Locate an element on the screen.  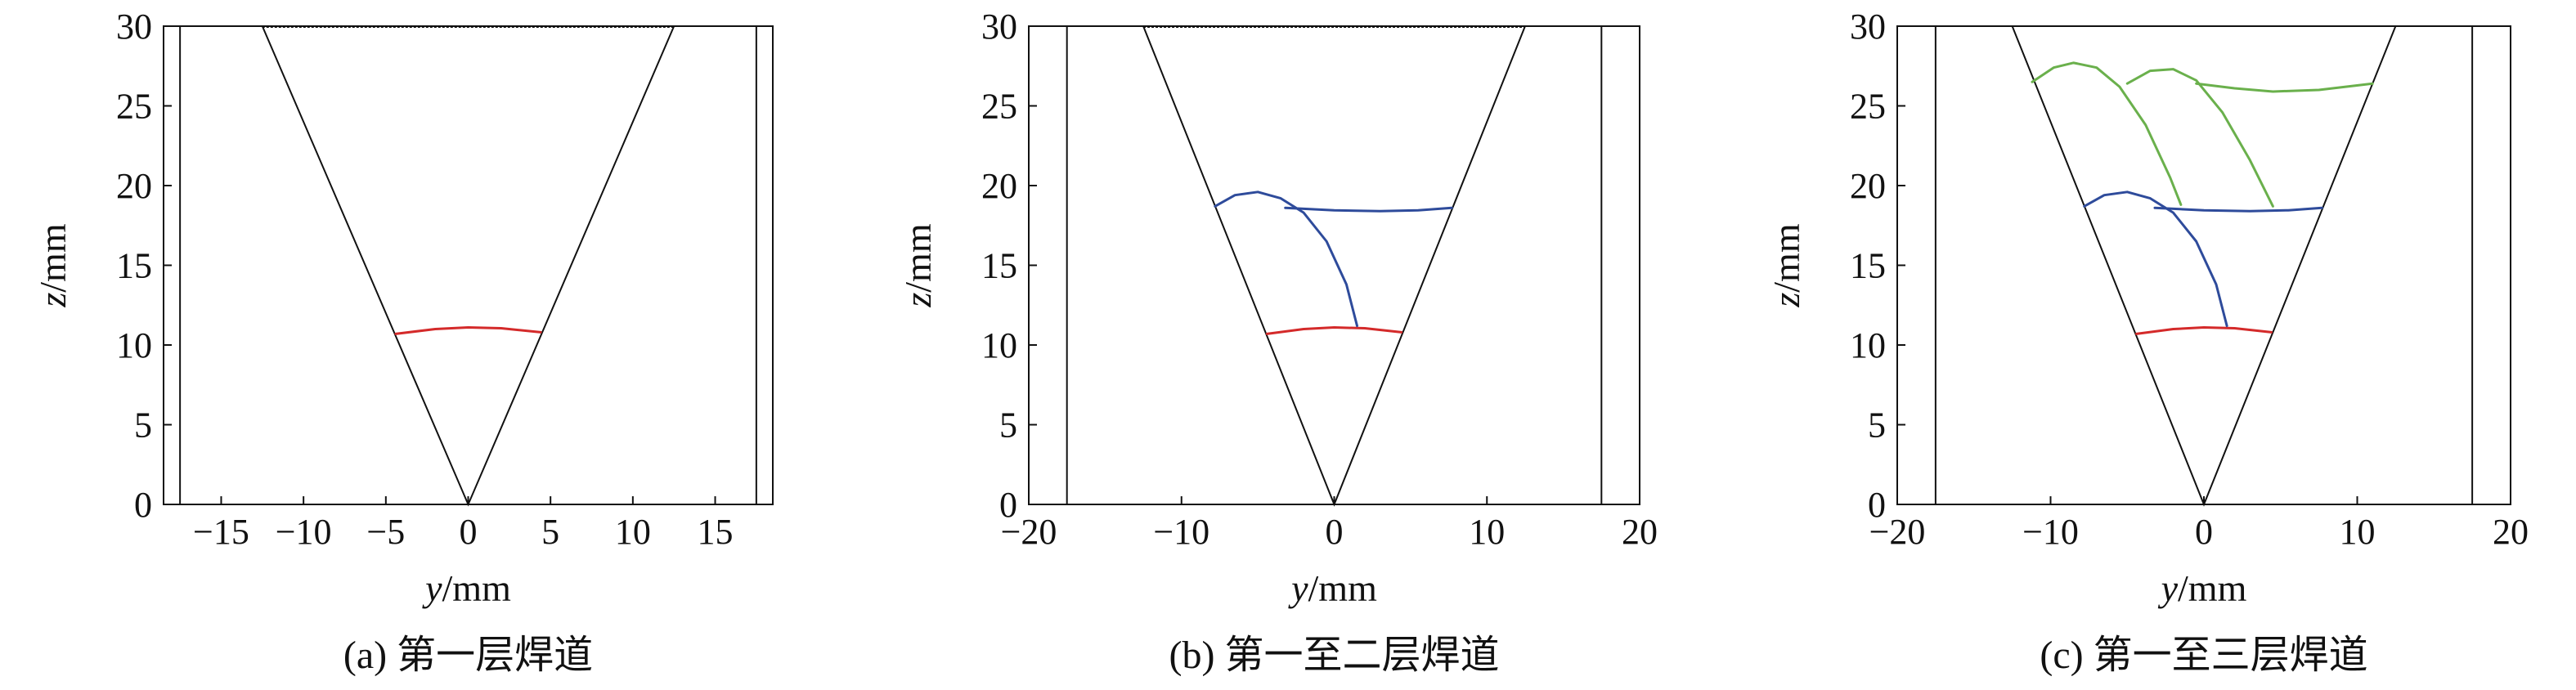
x-tick-label: −15 is located at coordinates (221, 532).